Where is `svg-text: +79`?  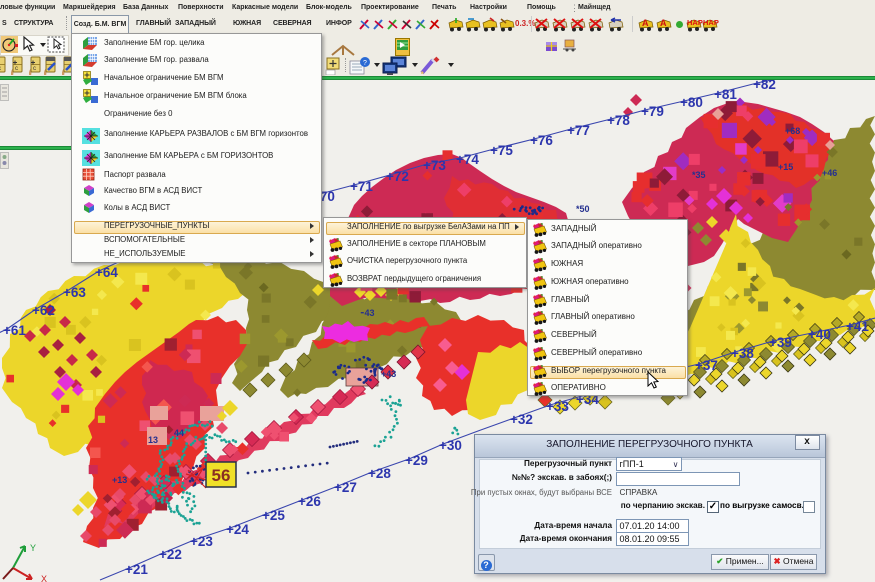
svg-text: +79 is located at coordinates (652, 111).